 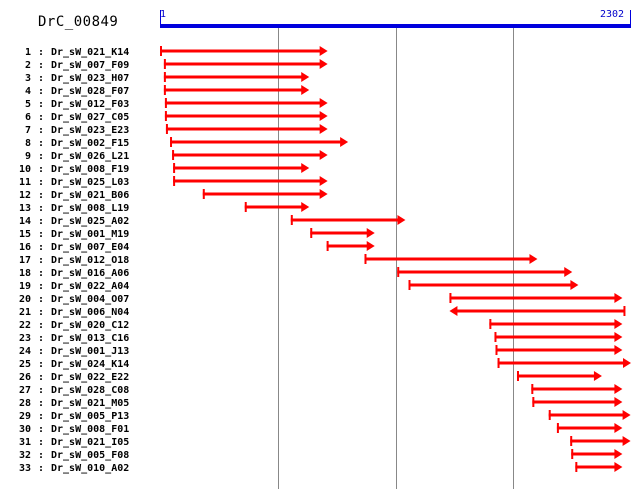 I want to click on read-name: Dr_sW_004_O07, so click(x=90, y=299).